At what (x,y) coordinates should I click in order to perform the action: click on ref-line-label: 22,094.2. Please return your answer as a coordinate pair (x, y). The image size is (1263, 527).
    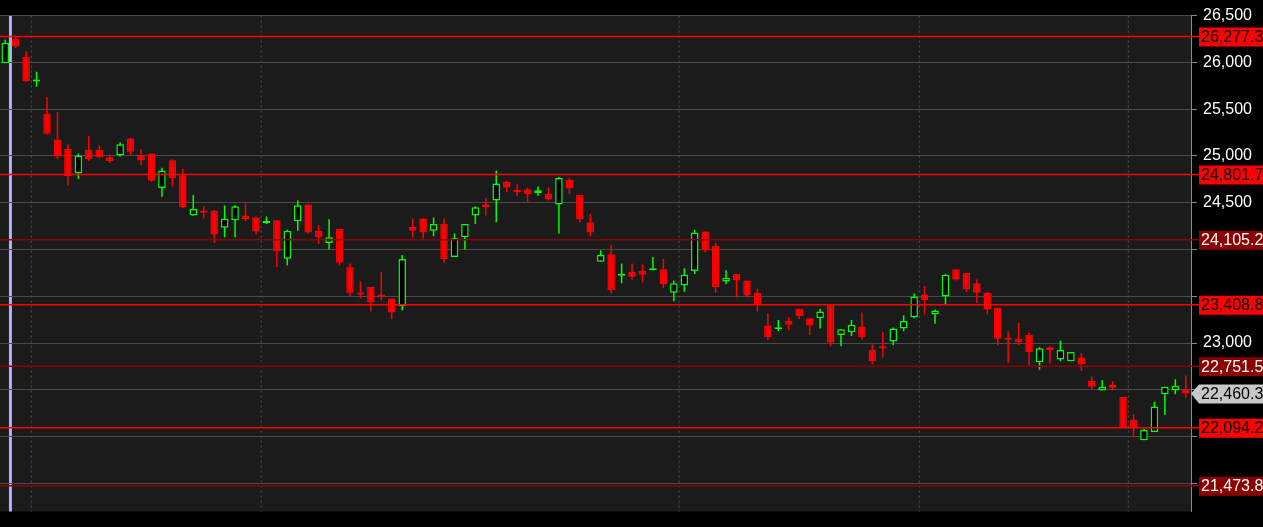
    Looking at the image, I should click on (1232, 428).